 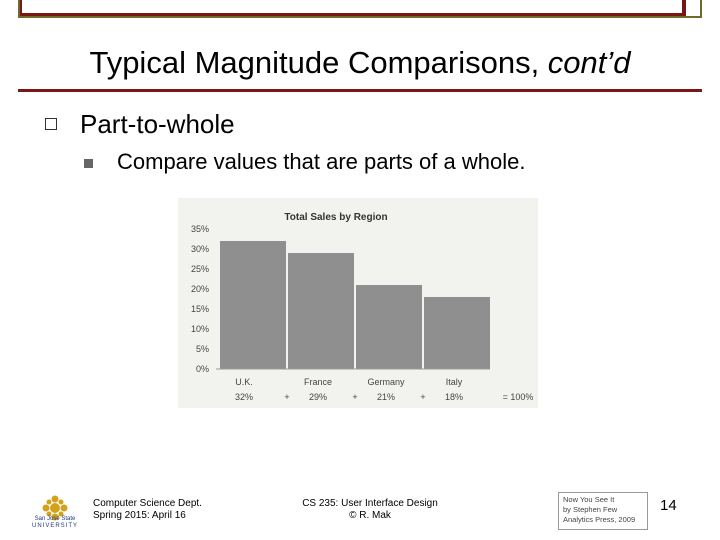 I want to click on slide-title-main: Typical Magnitude Comparisons,, so click(x=318, y=62).